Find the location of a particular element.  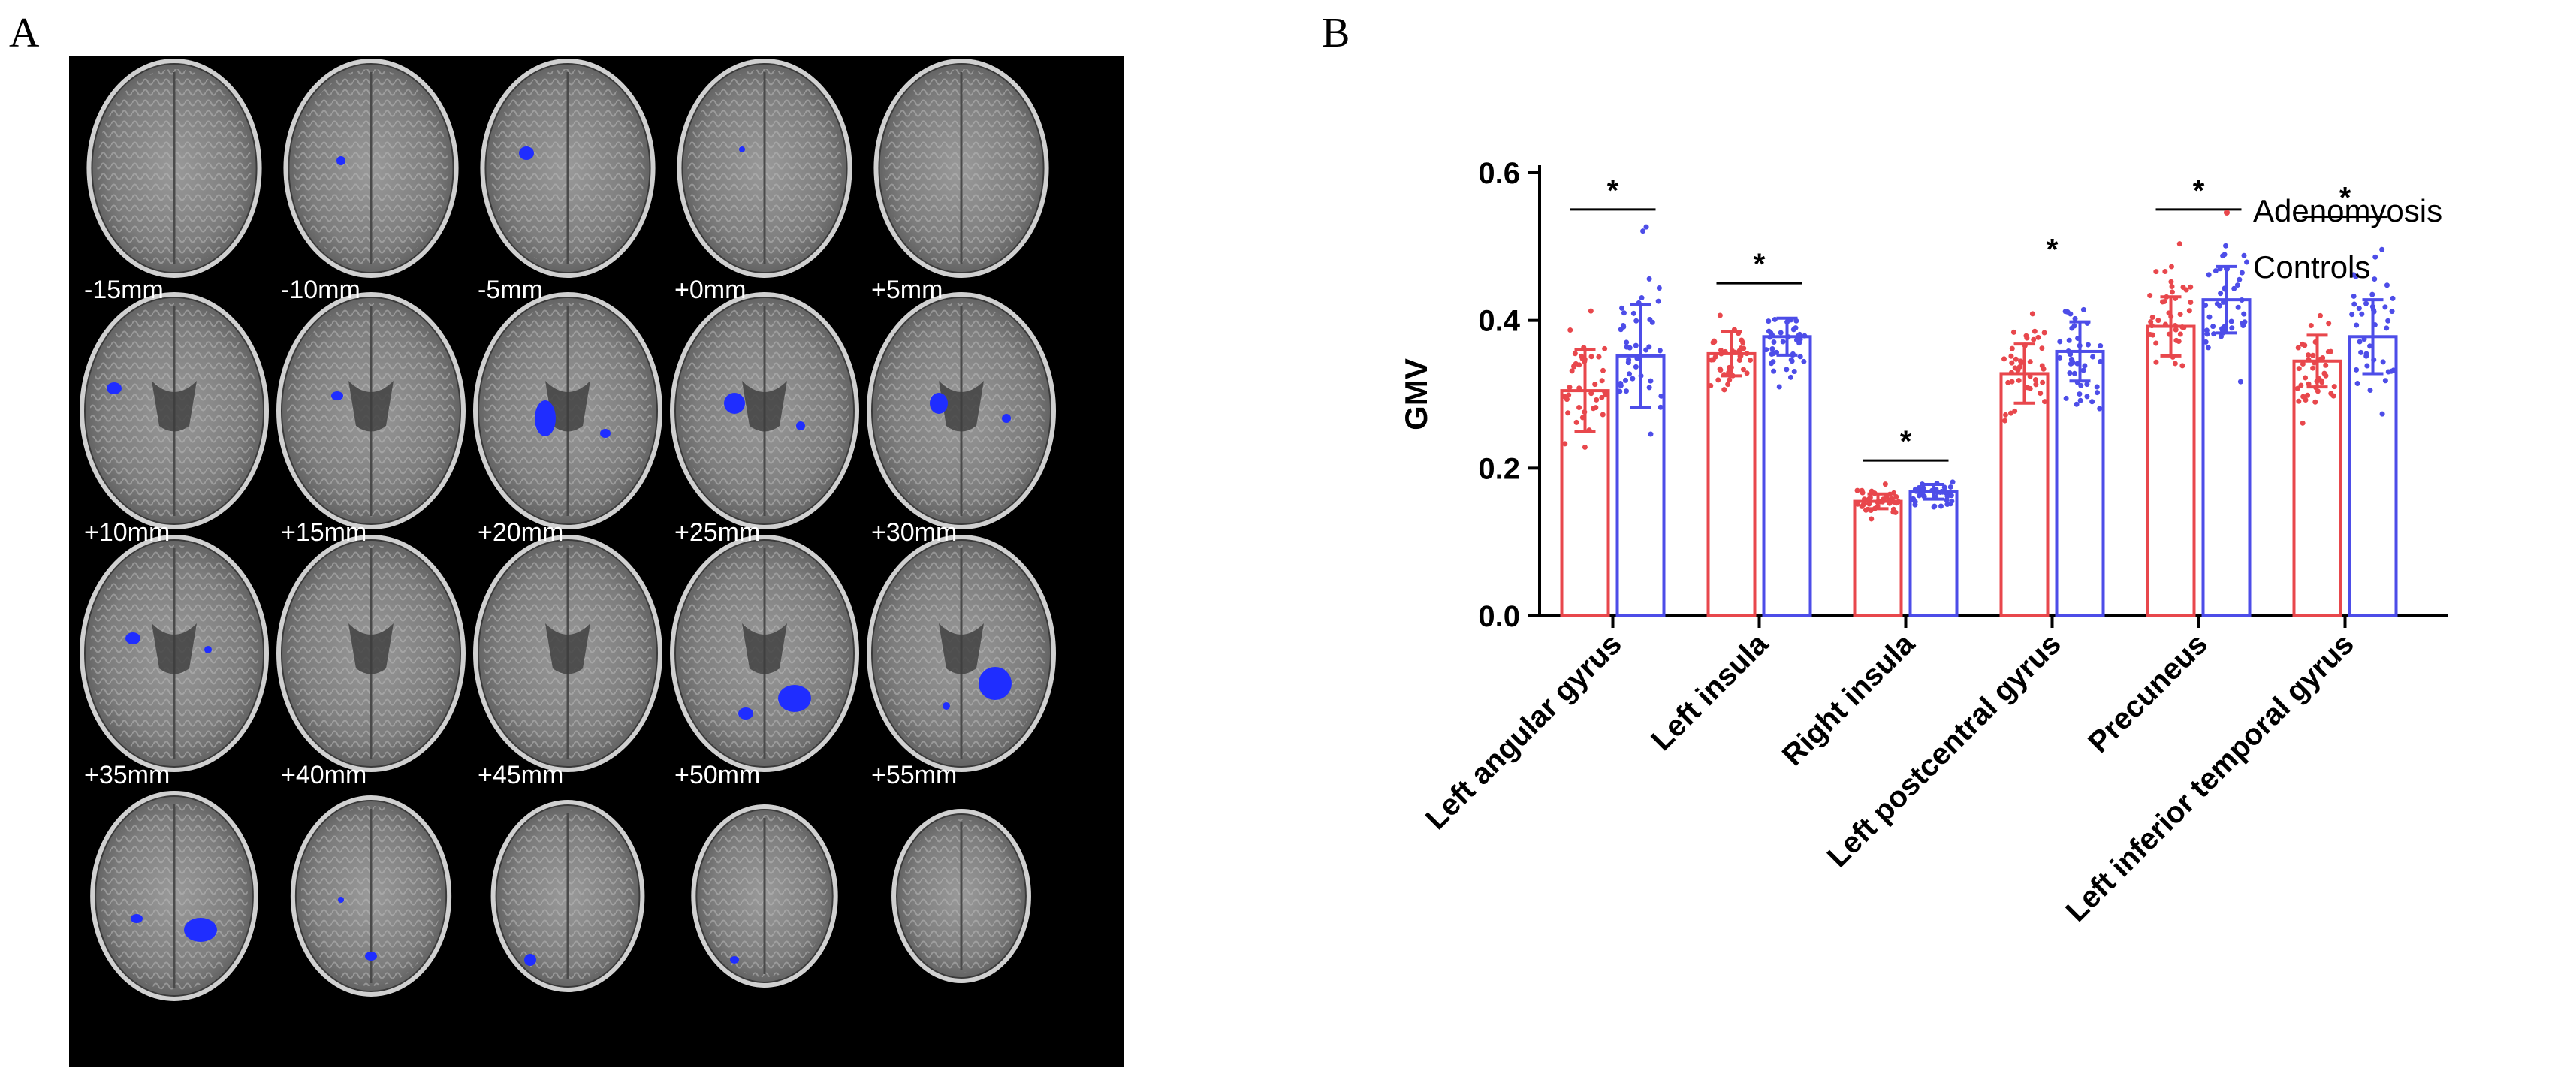

slice-label: +25mm is located at coordinates (717, 532).